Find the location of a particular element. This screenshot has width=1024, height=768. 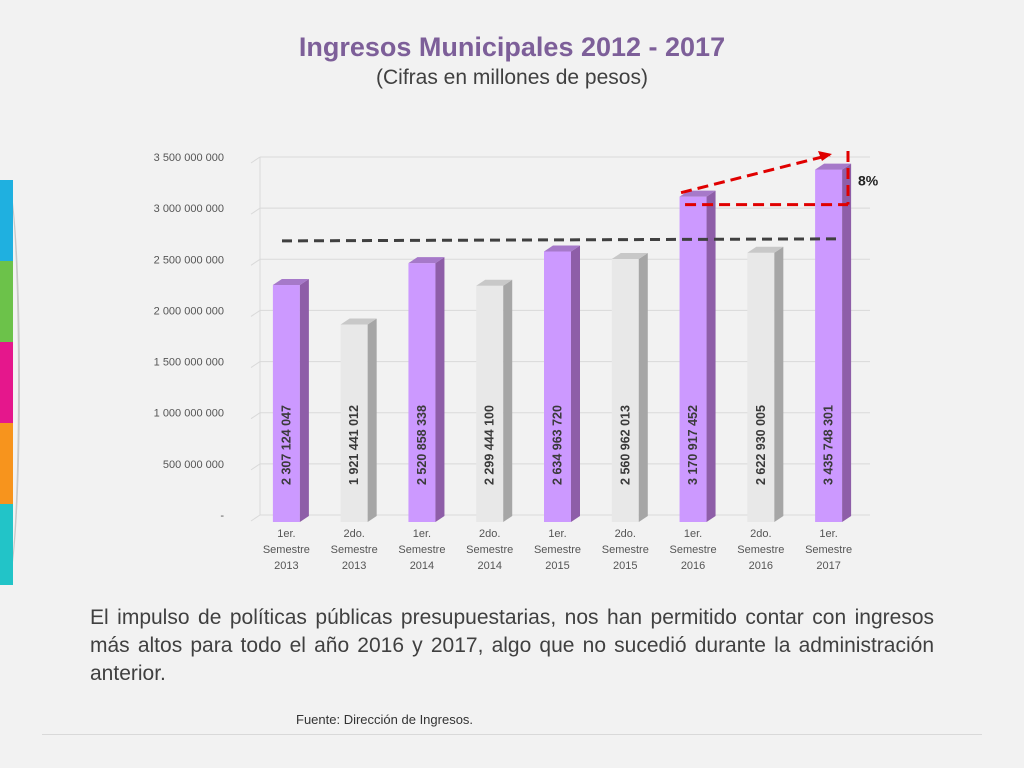

bar-value-label: 3 170 917 452 is located at coordinates (693, 445).